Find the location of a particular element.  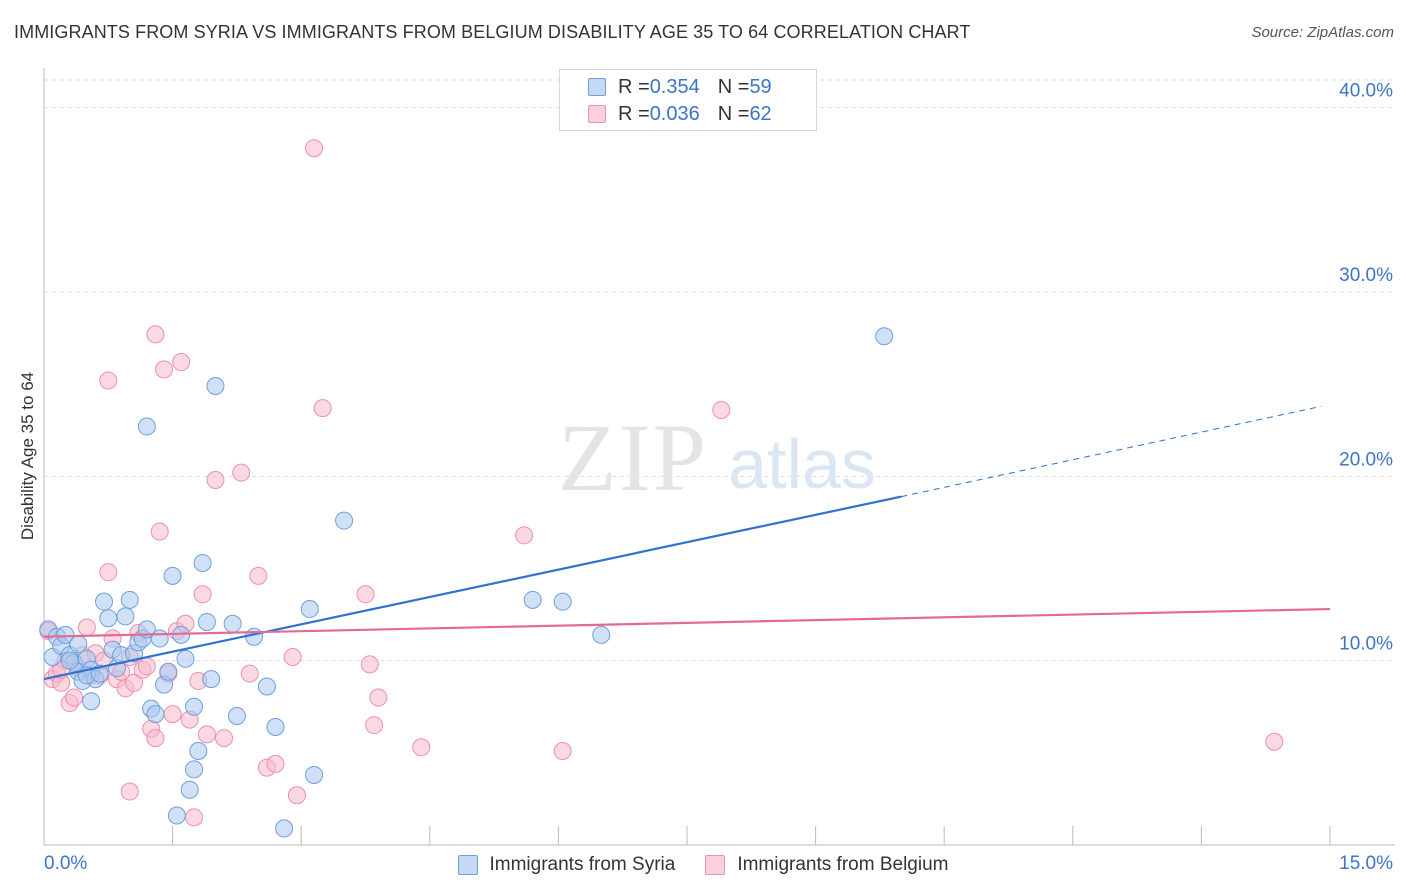

watermark: ZIP atlas is located at coordinates (717, 457).